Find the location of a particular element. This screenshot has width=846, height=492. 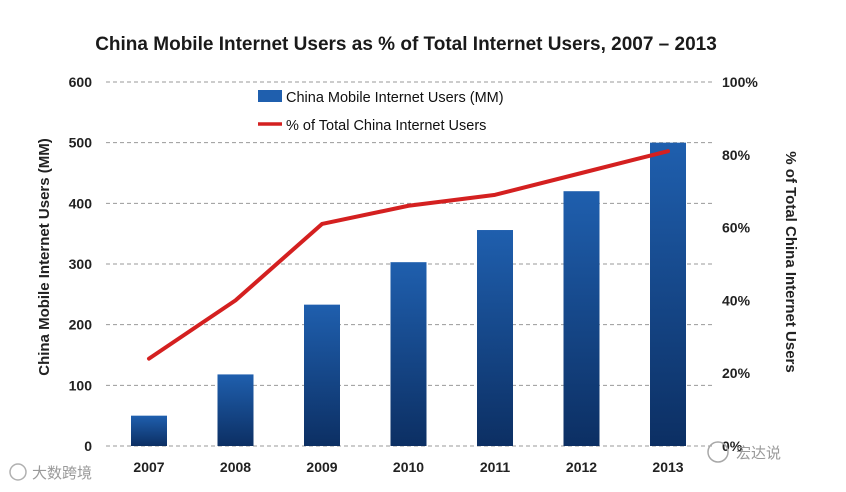

y-tick-label: 0 is located at coordinates (88, 446).